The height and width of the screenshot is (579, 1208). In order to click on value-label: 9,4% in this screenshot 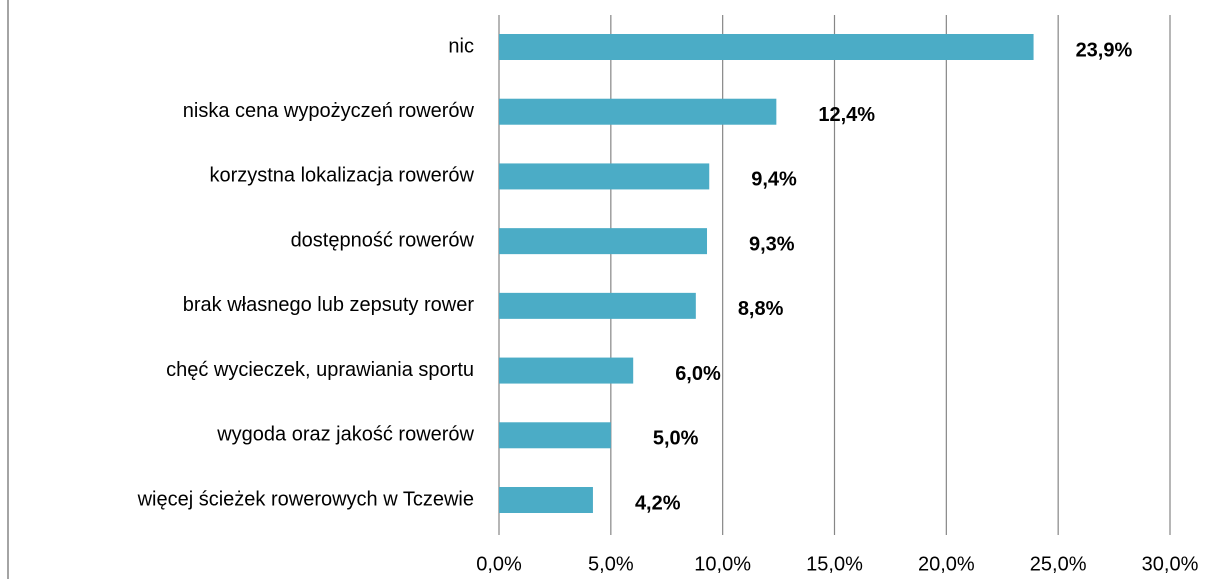, I will do `click(774, 180)`.